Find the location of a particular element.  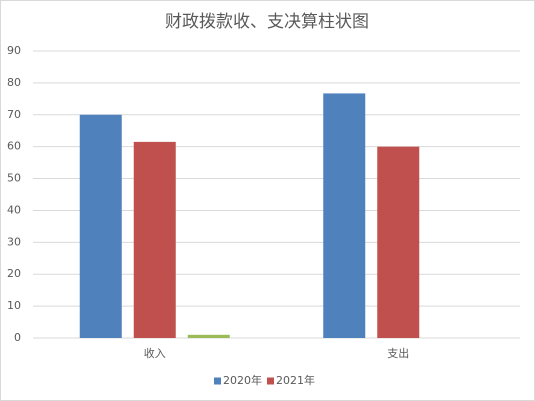

y-tick-label: 50 is located at coordinates (14, 178).